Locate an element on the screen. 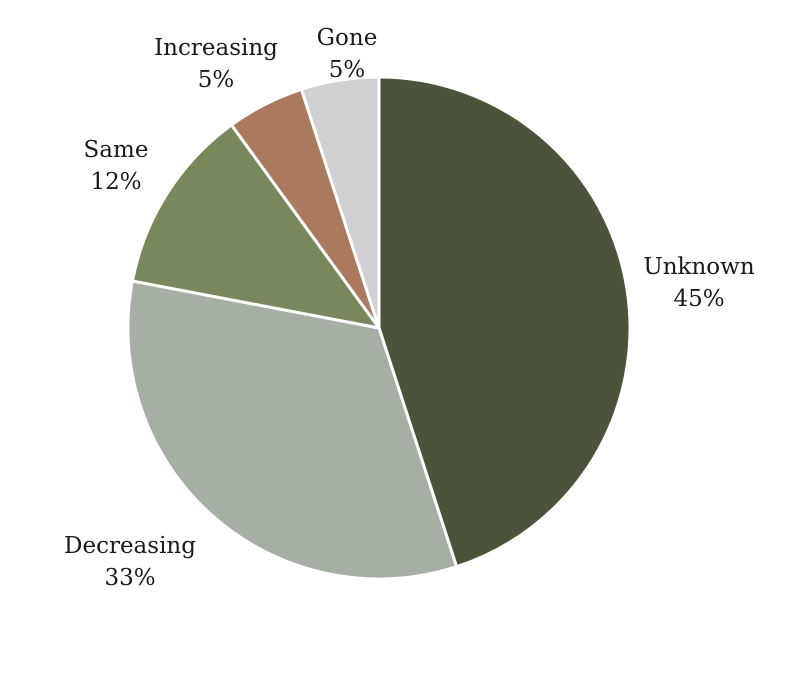 Image resolution: width=812 pixels, height=674 pixels. slice-label-name: Same is located at coordinates (116, 150).